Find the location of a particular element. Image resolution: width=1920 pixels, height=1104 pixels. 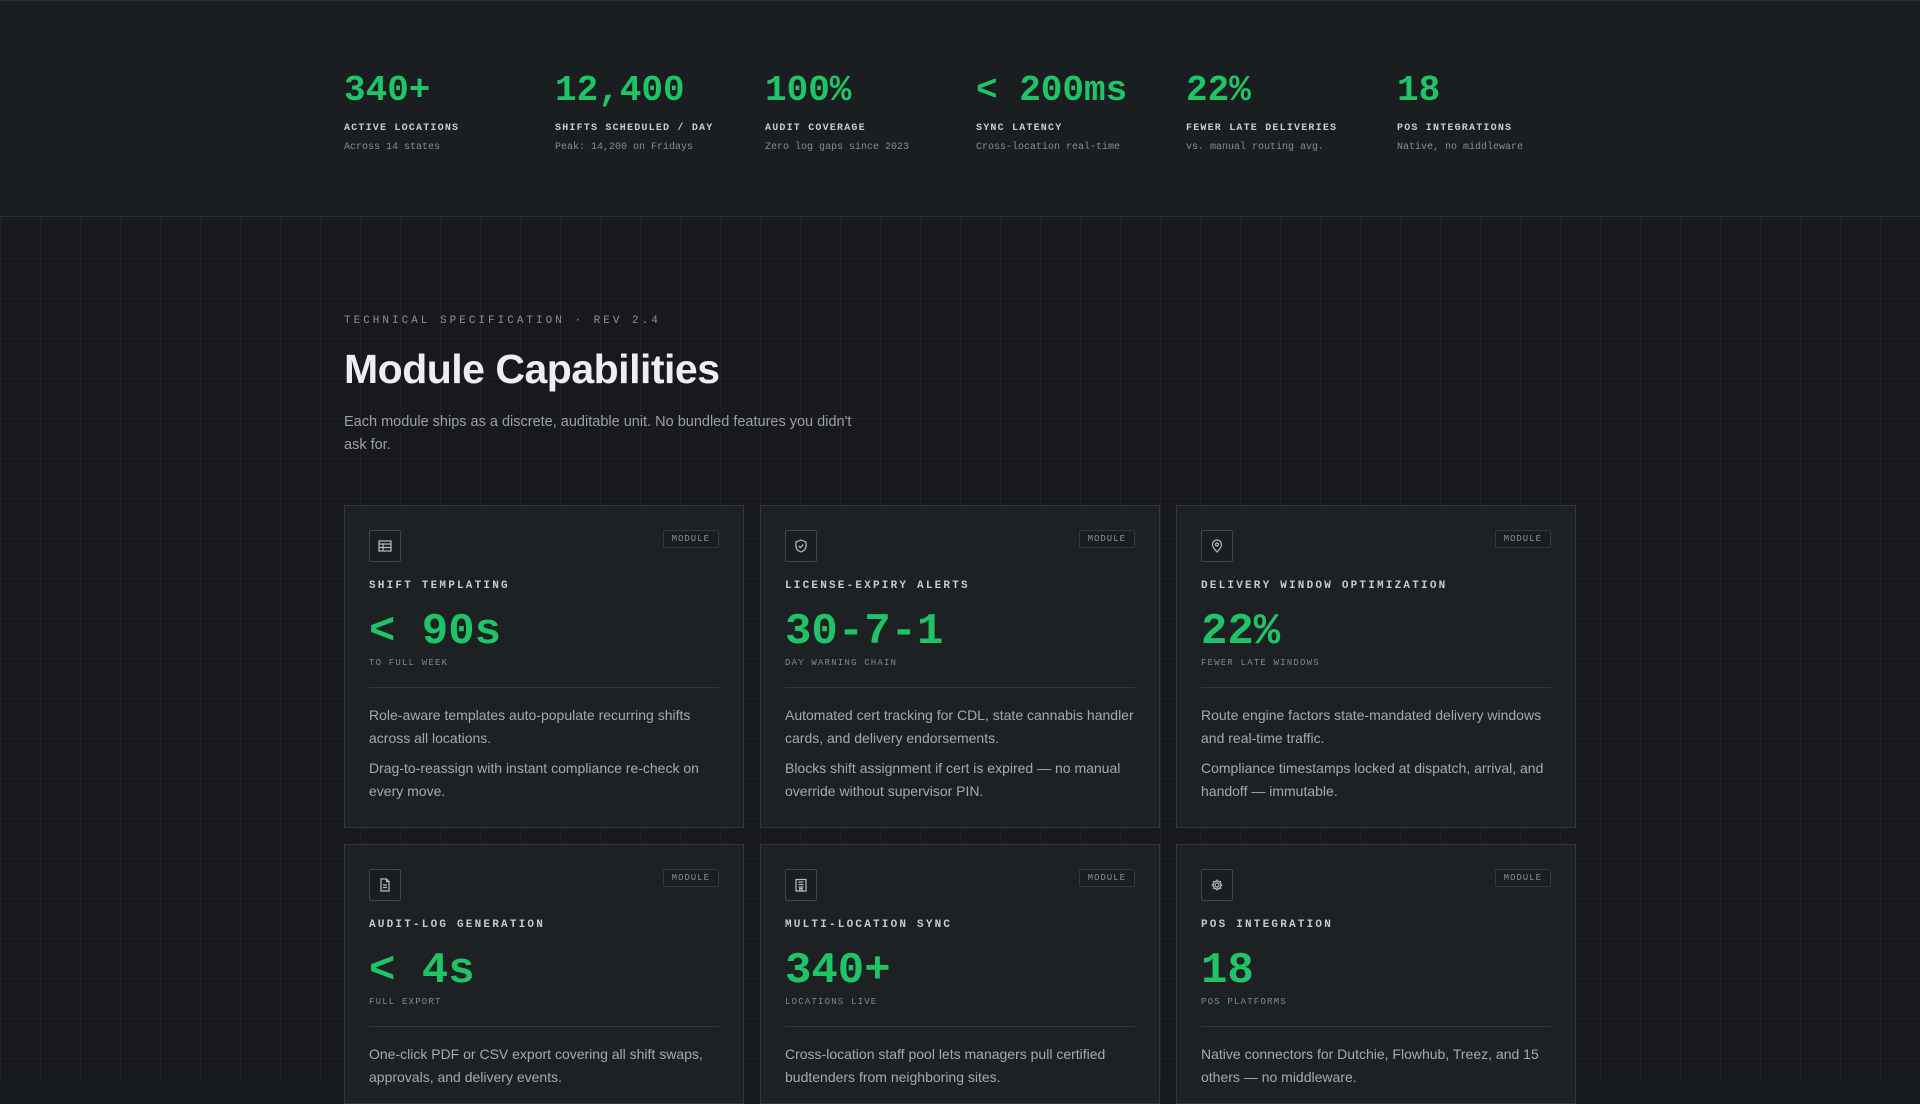

stat-subtext: Cross-location real-time is located at coordinates (1048, 147).